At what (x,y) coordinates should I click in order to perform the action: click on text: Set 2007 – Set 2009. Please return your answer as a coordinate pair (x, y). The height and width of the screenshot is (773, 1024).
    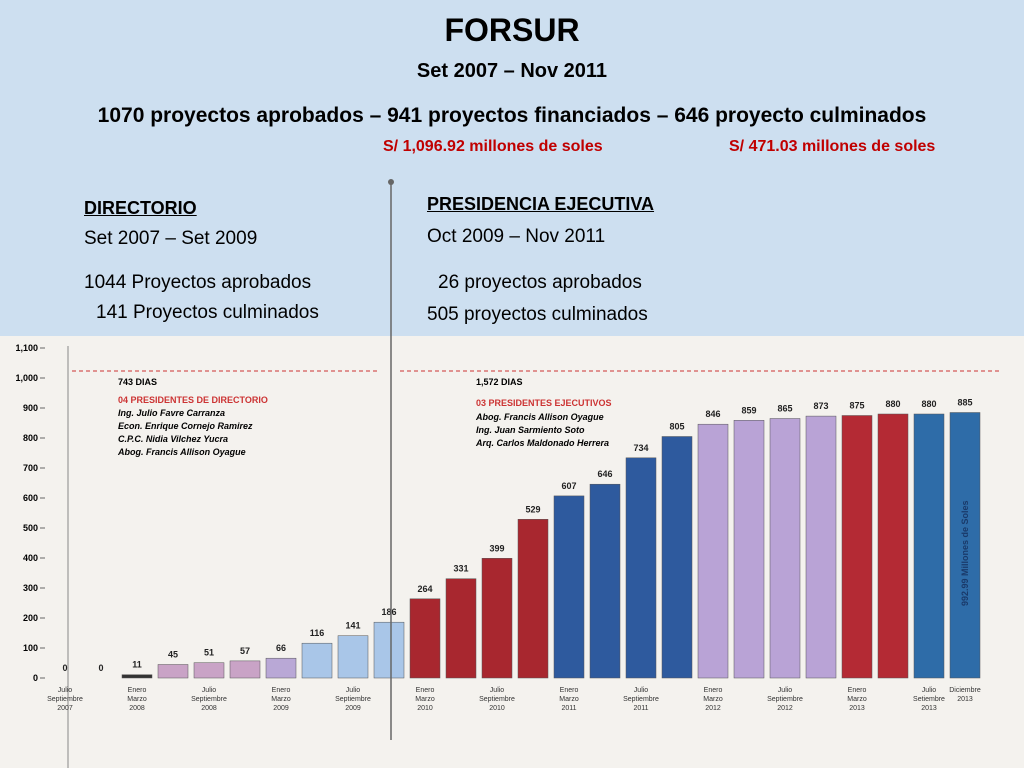
    Looking at the image, I should click on (171, 238).